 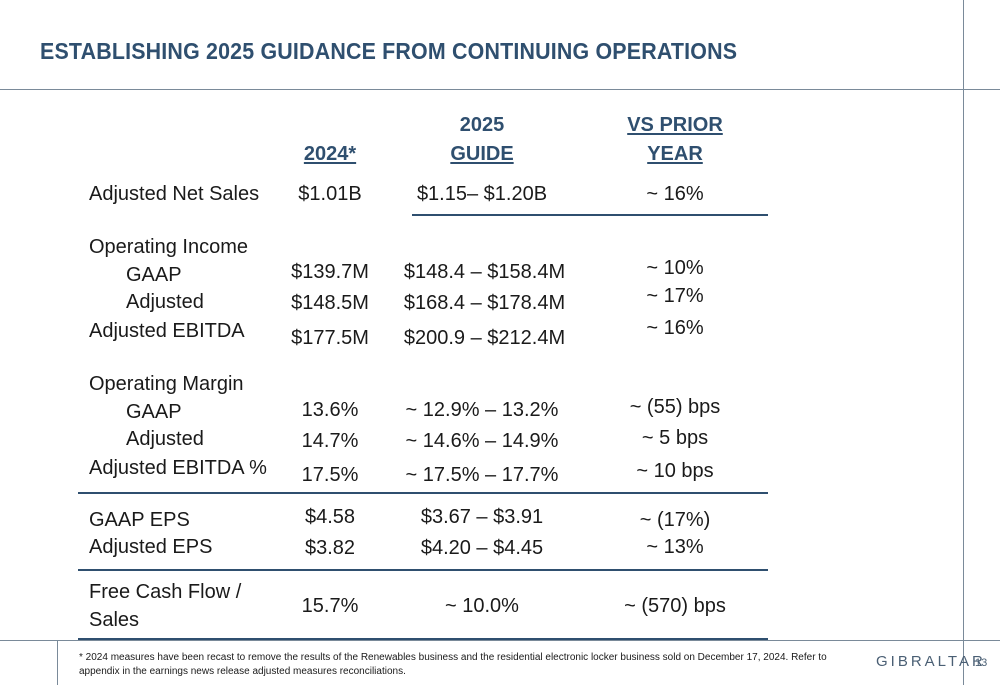 I want to click on rule-net-sales, so click(x=590, y=215).